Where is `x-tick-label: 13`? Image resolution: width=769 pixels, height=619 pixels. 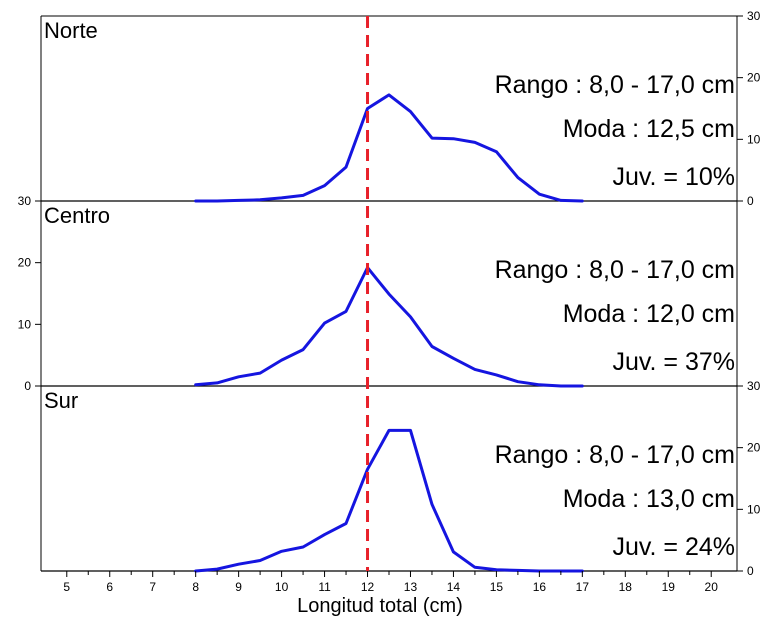 x-tick-label: 13 is located at coordinates (411, 587).